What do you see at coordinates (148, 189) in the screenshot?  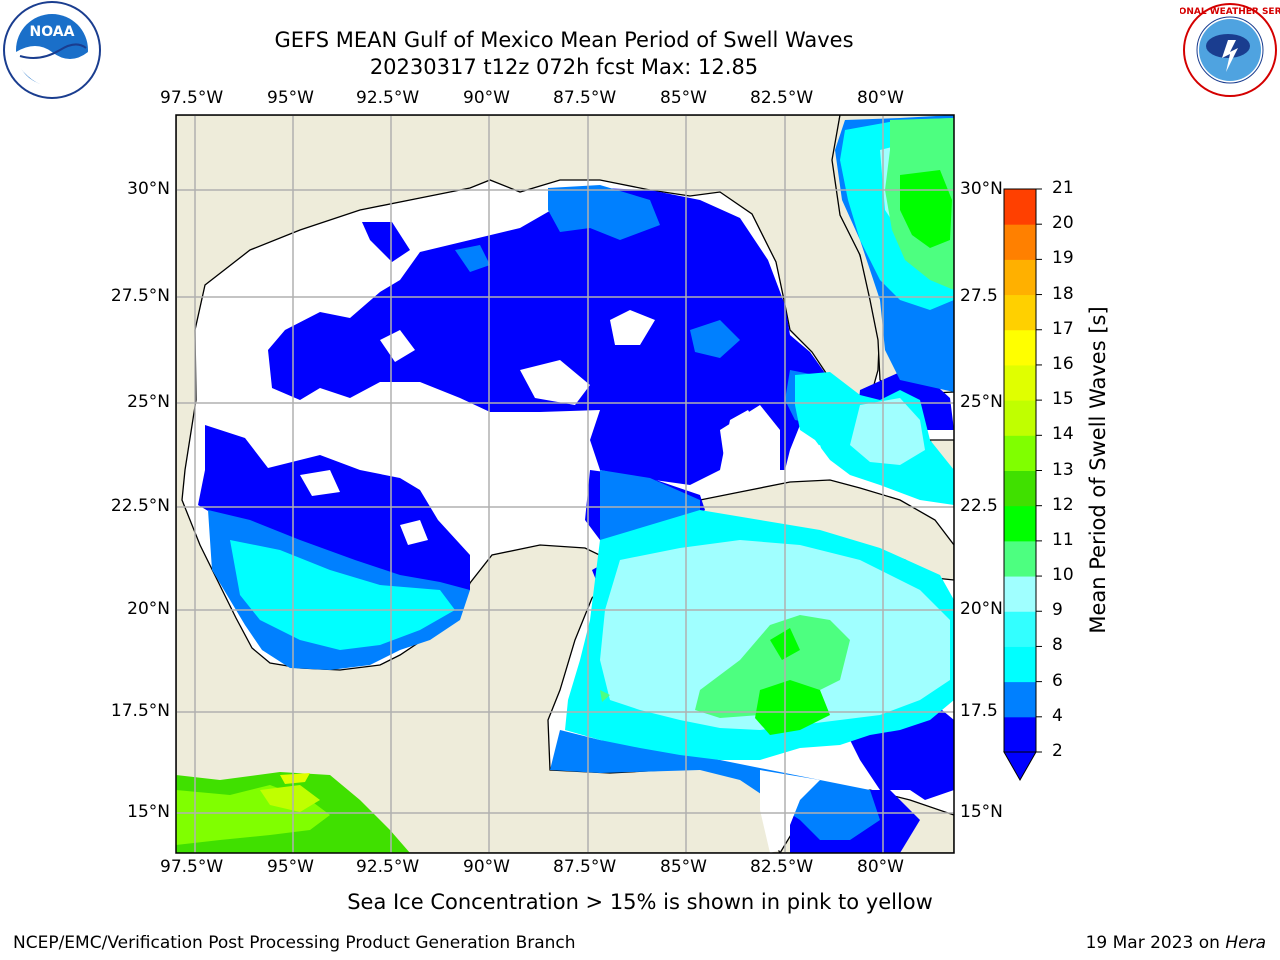 I see `lat-label-left: 30°N` at bounding box center [148, 189].